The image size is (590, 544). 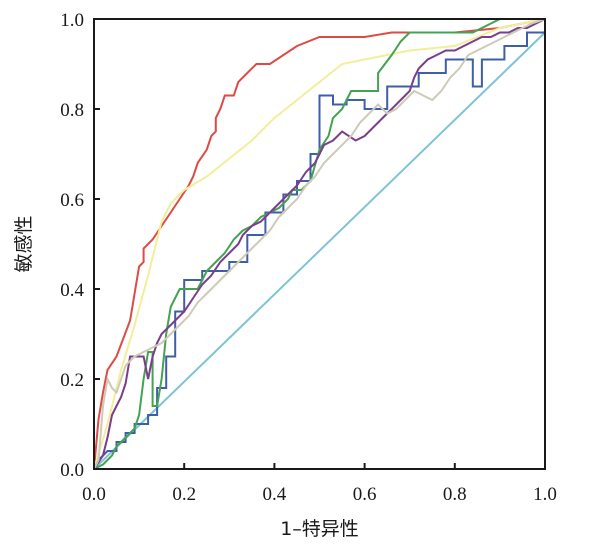 What do you see at coordinates (275, 494) in the screenshot?
I see `x-tick-label: 0.4` at bounding box center [275, 494].